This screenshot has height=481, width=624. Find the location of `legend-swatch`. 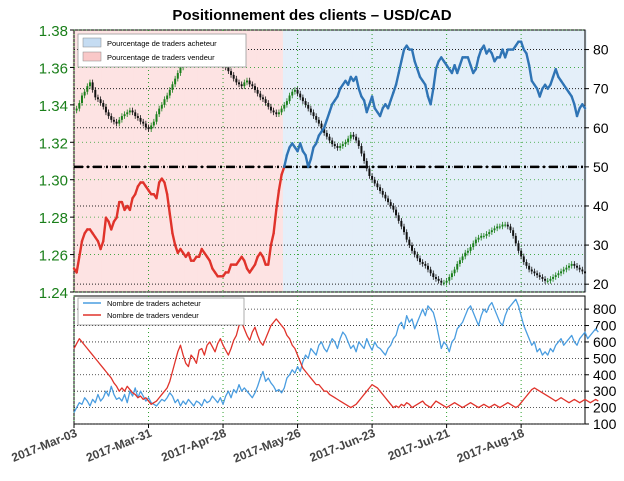

legend-swatch is located at coordinates (92, 56).